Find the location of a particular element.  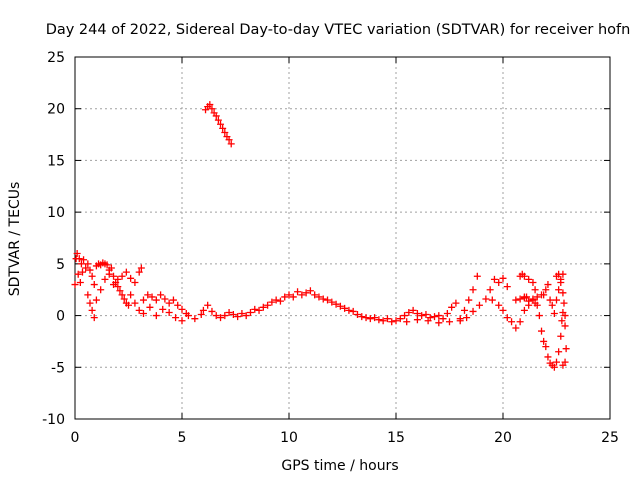

y-tick-label: -5 is located at coordinates (58, 368).